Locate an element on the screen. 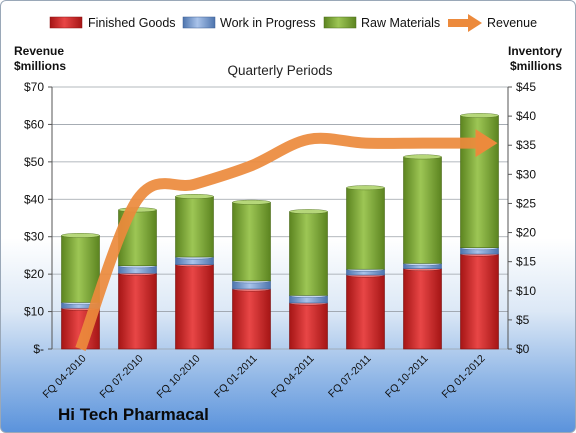 This screenshot has width=576, height=433. chart-title: Quarterly Periods is located at coordinates (279, 70).